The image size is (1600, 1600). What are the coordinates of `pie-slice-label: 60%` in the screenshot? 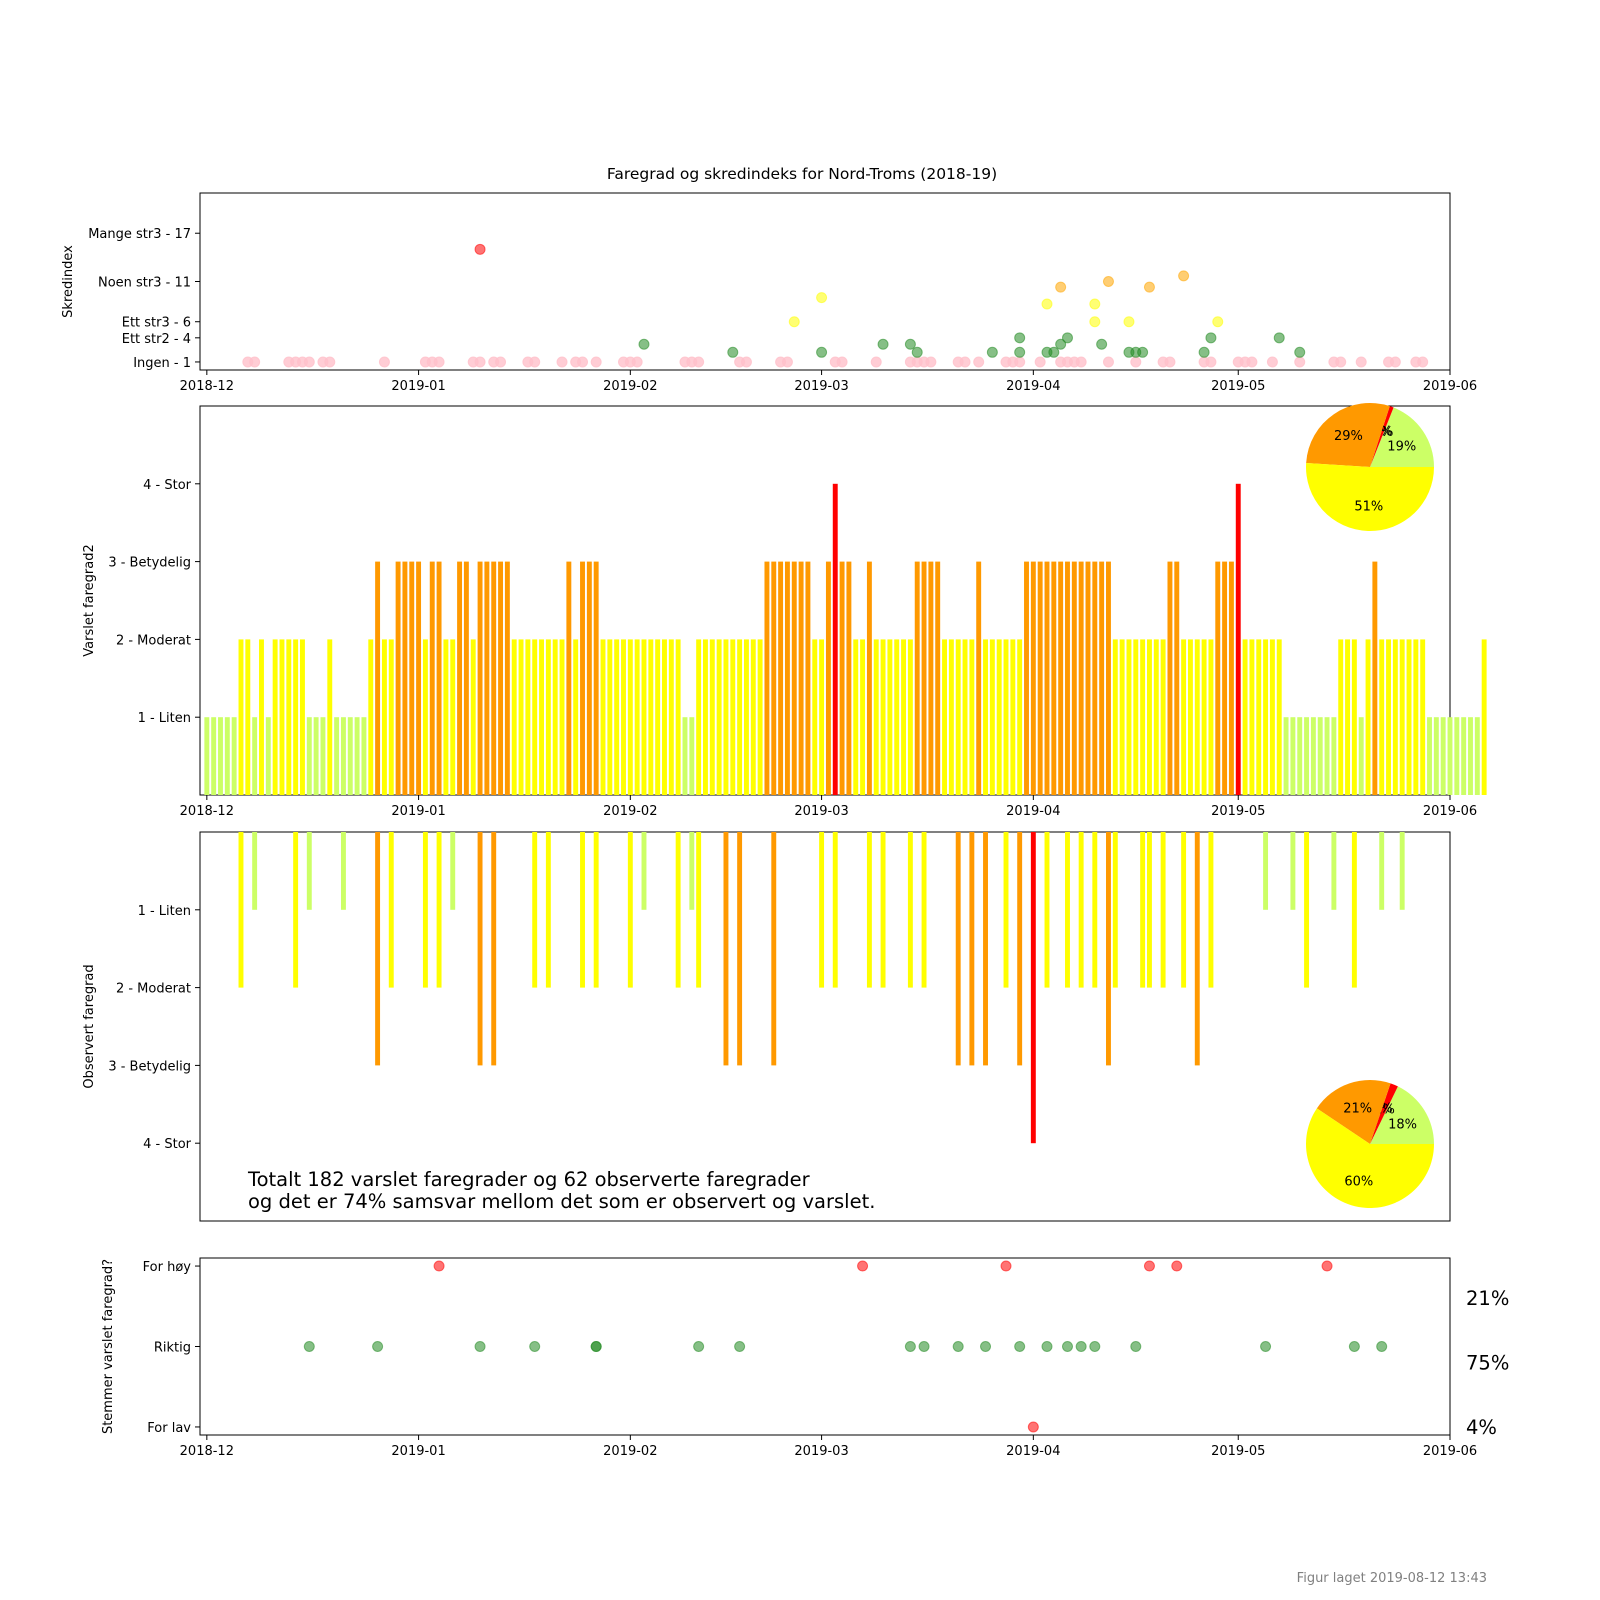 It's located at (1358, 1182).